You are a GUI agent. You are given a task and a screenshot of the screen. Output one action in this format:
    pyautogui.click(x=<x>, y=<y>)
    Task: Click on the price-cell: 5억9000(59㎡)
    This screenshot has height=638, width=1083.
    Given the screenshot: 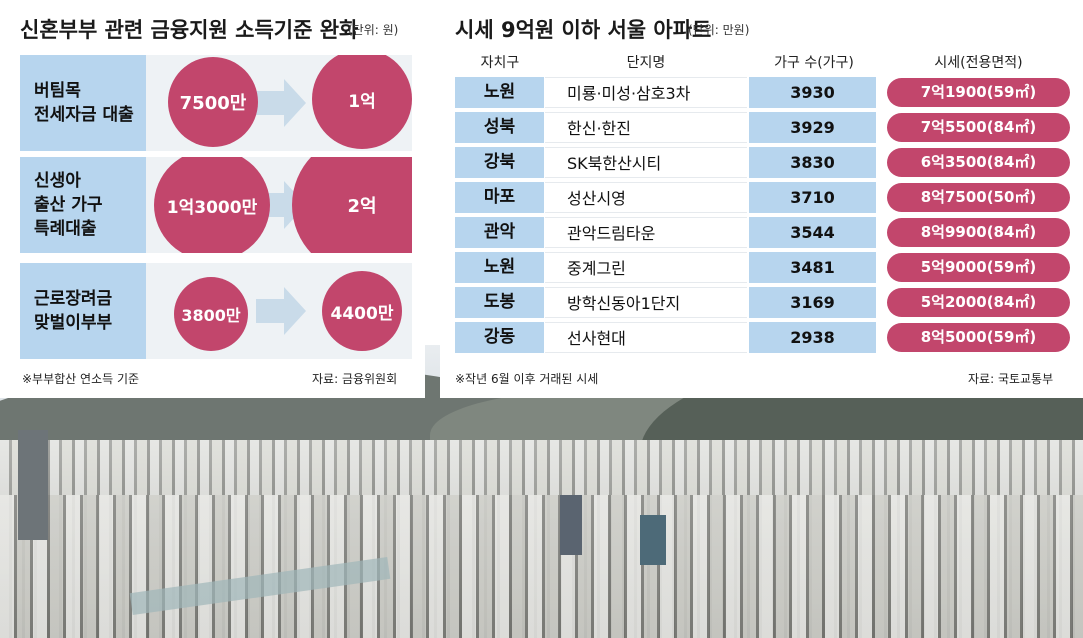 What is the action you would take?
    pyautogui.click(x=978, y=267)
    